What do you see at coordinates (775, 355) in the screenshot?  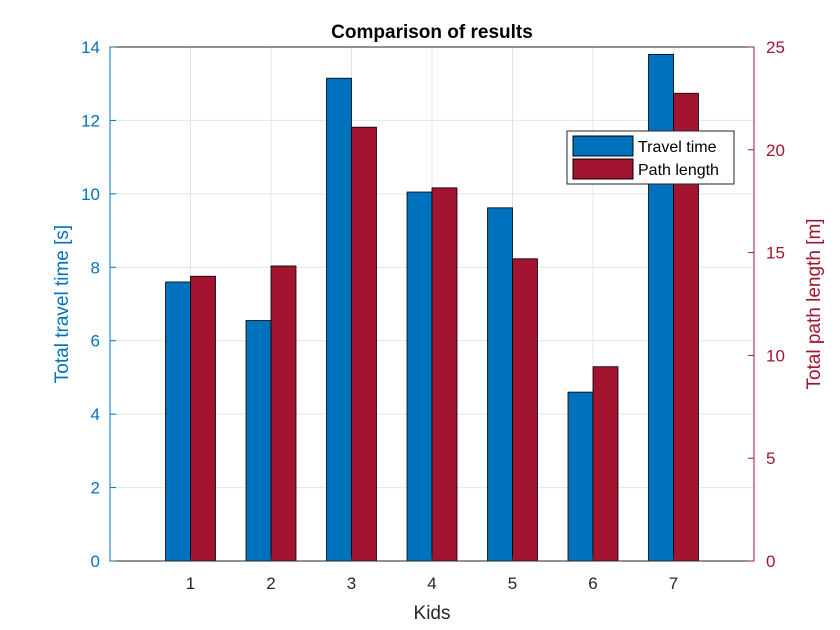 I see `right-tick-label: 10` at bounding box center [775, 355].